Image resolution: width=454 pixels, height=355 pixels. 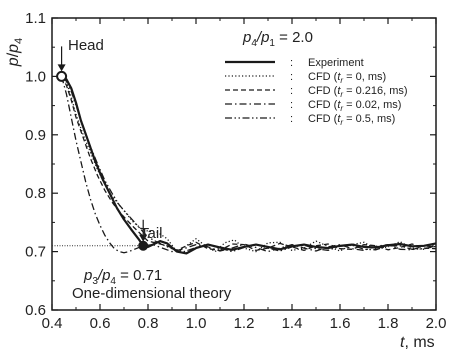 I want to click on y-tick-label: 0.9, so click(x=35, y=135).